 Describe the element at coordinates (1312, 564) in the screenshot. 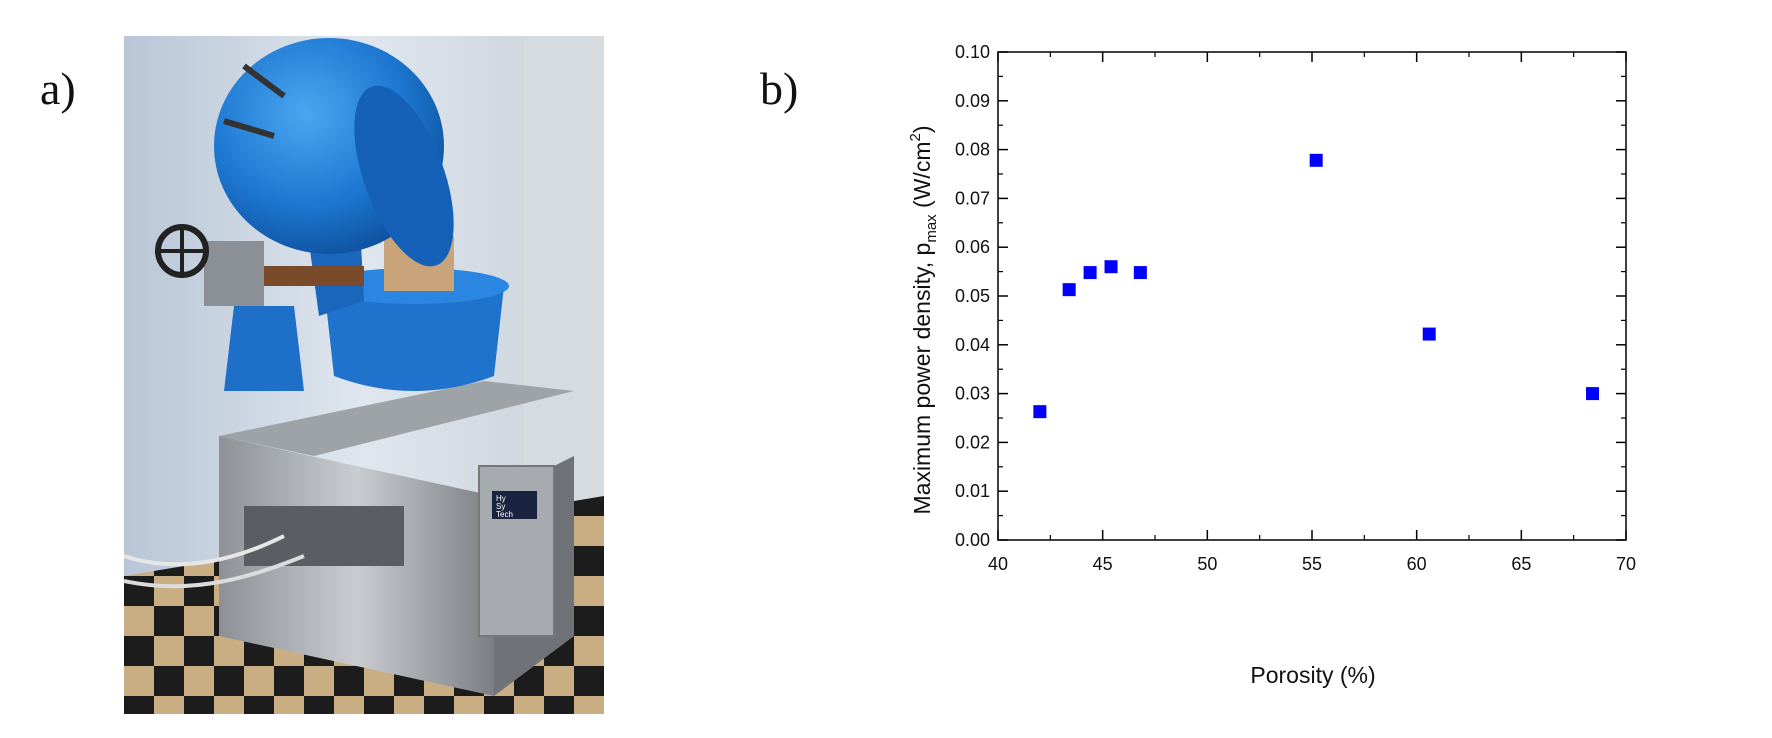

I see `x-tick-label: 55` at that location.